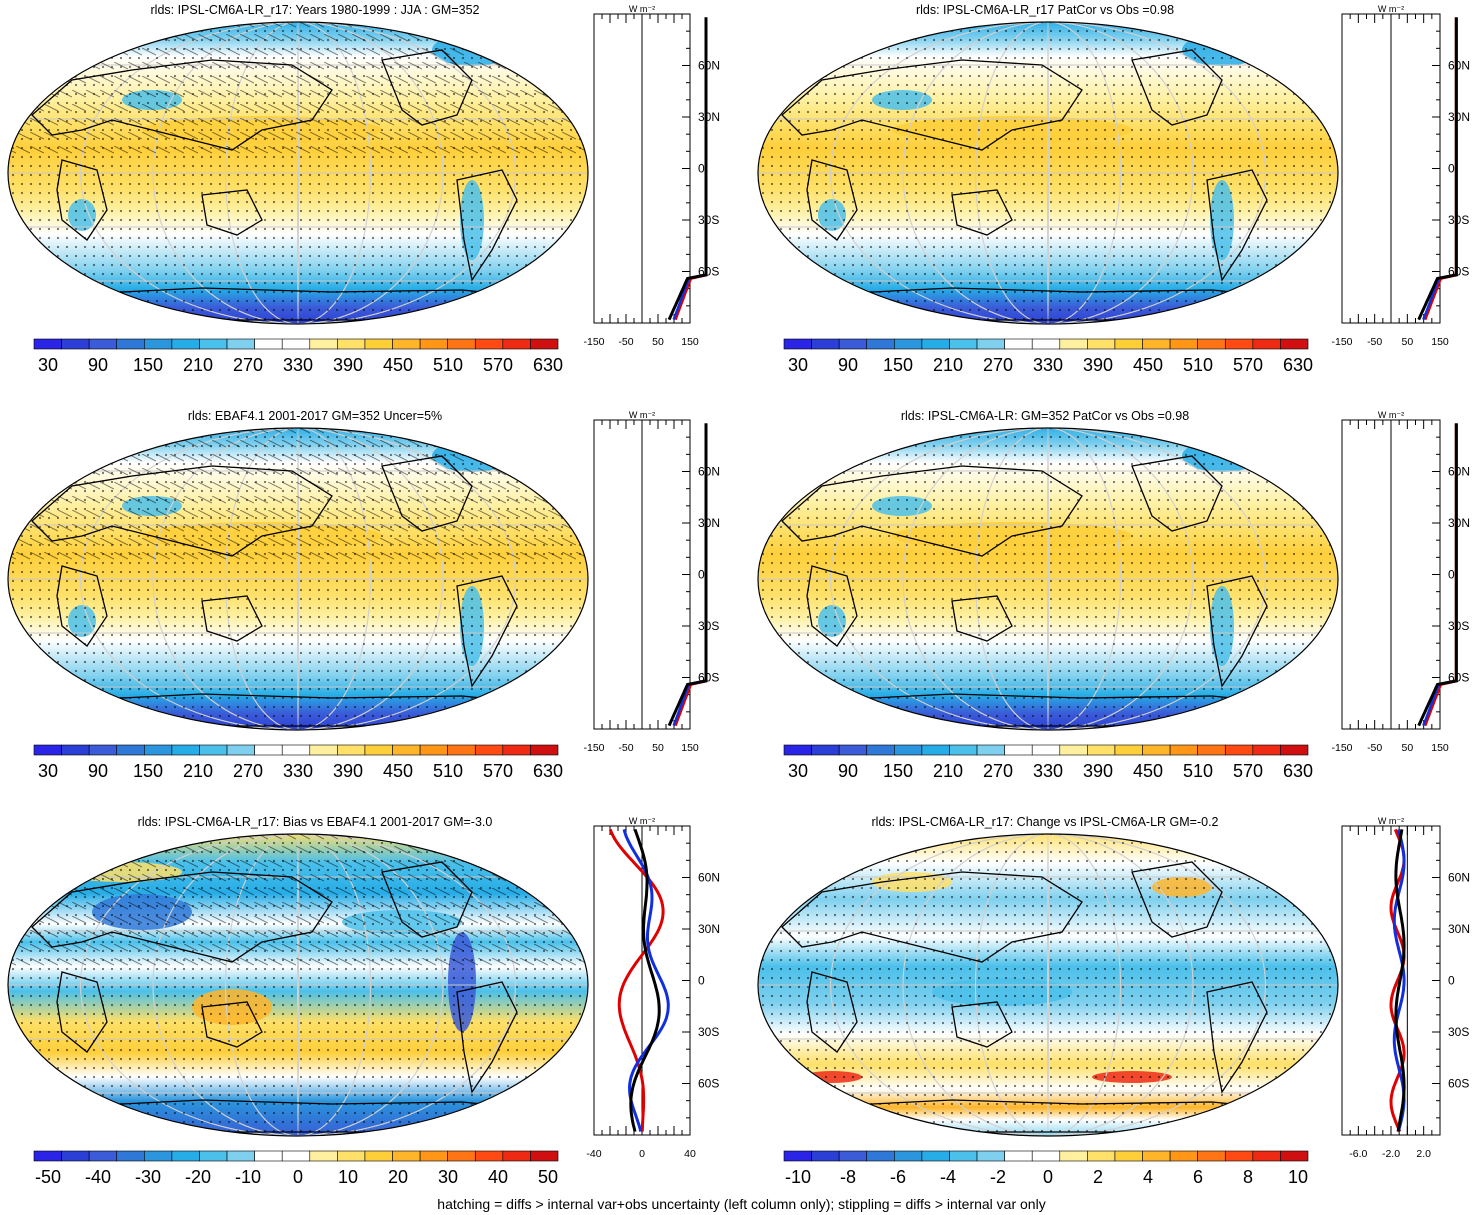  I want to click on zonal-profile: W m⁻² 60N 30N 0 30S 60S -40 0 40, so click(653, 988).